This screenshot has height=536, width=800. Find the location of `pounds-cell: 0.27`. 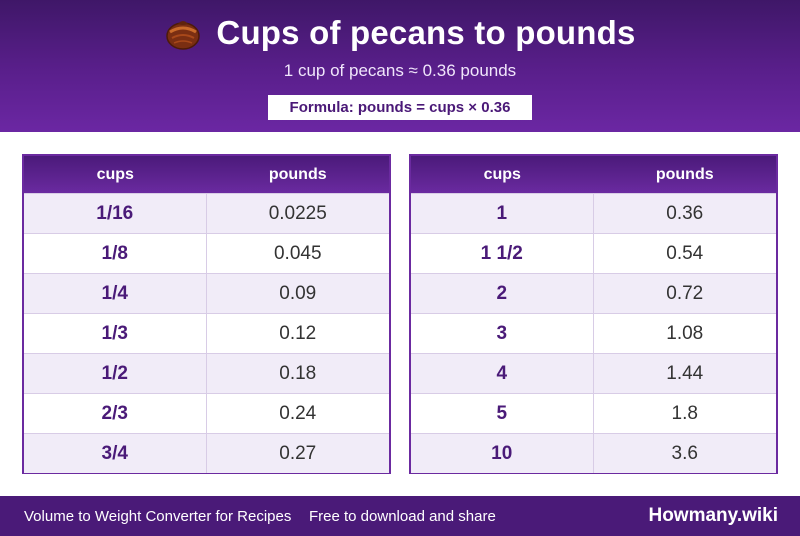

pounds-cell: 0.27 is located at coordinates (298, 453).